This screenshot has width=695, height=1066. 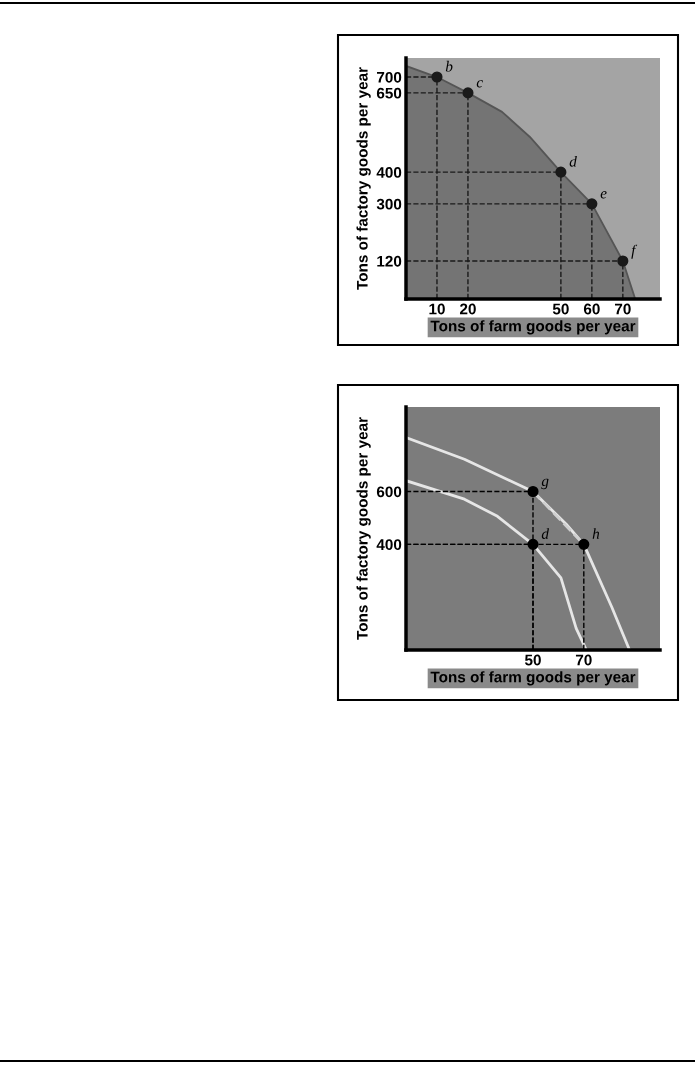 What do you see at coordinates (596, 533) in the screenshot?
I see `annotation: h` at bounding box center [596, 533].